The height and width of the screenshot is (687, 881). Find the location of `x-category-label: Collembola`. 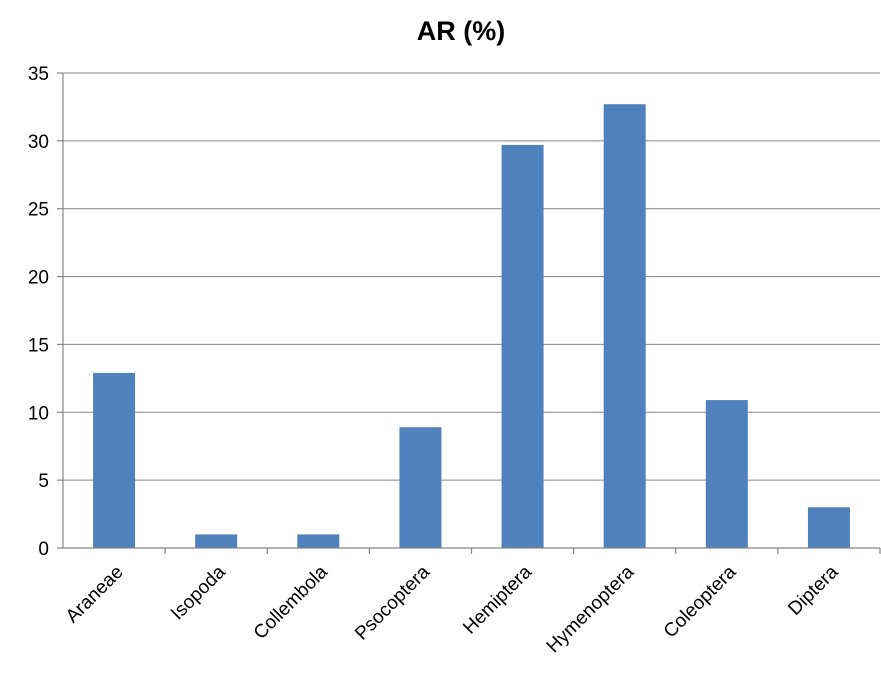

x-category-label: Collembola is located at coordinates (291, 602).